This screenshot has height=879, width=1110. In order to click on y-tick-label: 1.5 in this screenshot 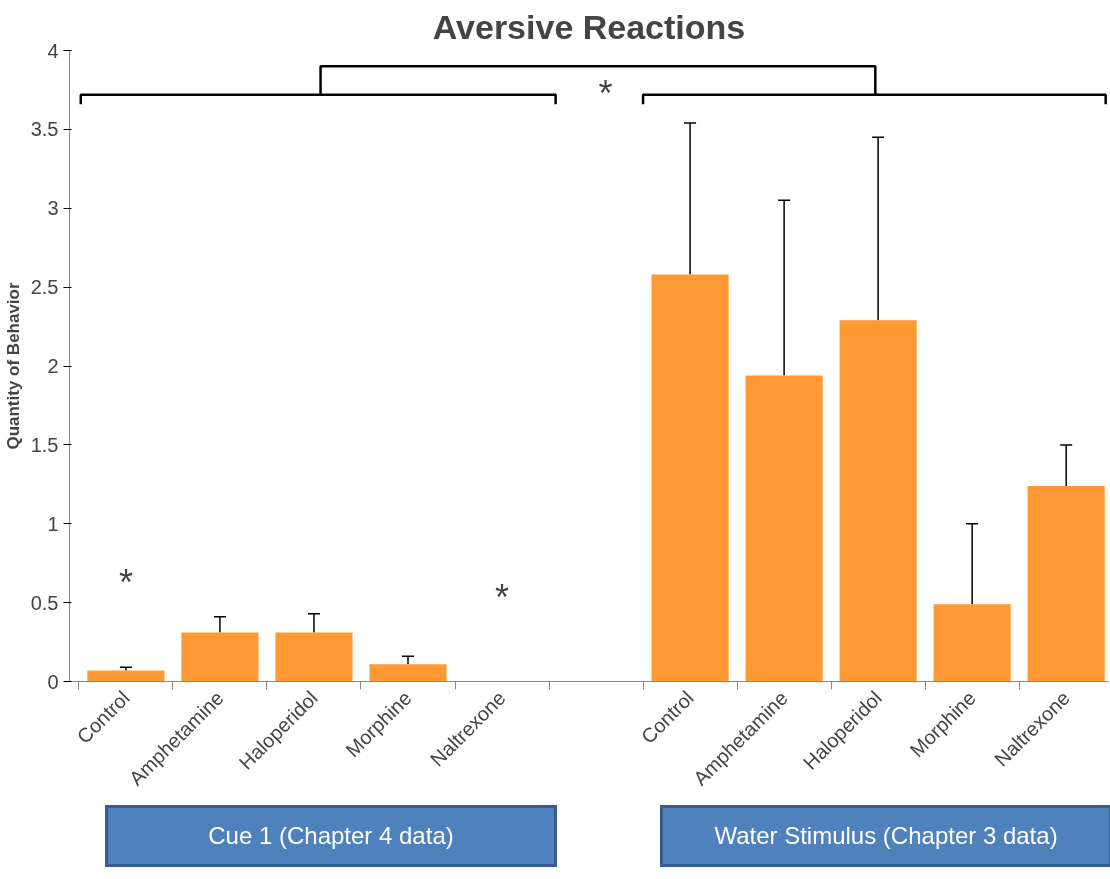, I will do `click(44, 444)`.